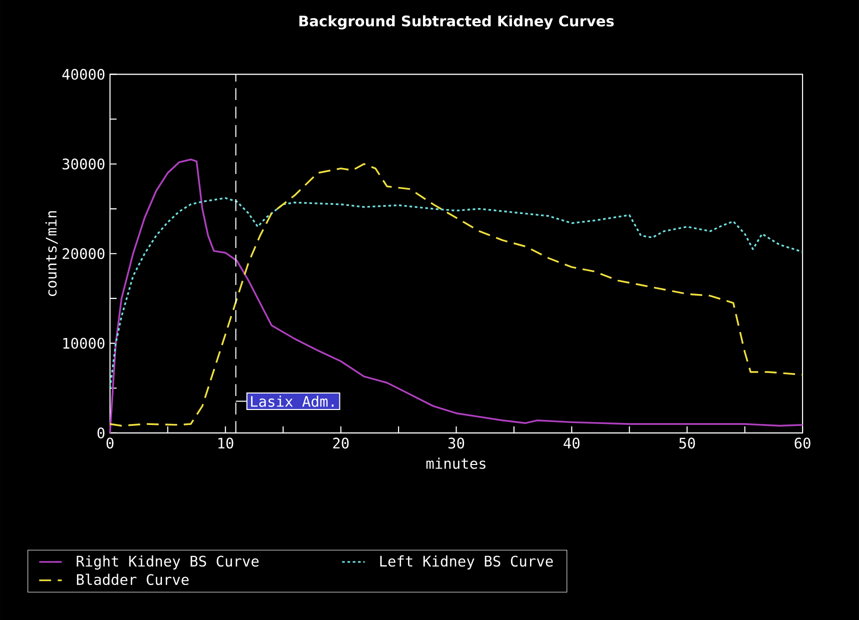  Describe the element at coordinates (456, 463) in the screenshot. I see `x-axis-title: minutes` at that location.